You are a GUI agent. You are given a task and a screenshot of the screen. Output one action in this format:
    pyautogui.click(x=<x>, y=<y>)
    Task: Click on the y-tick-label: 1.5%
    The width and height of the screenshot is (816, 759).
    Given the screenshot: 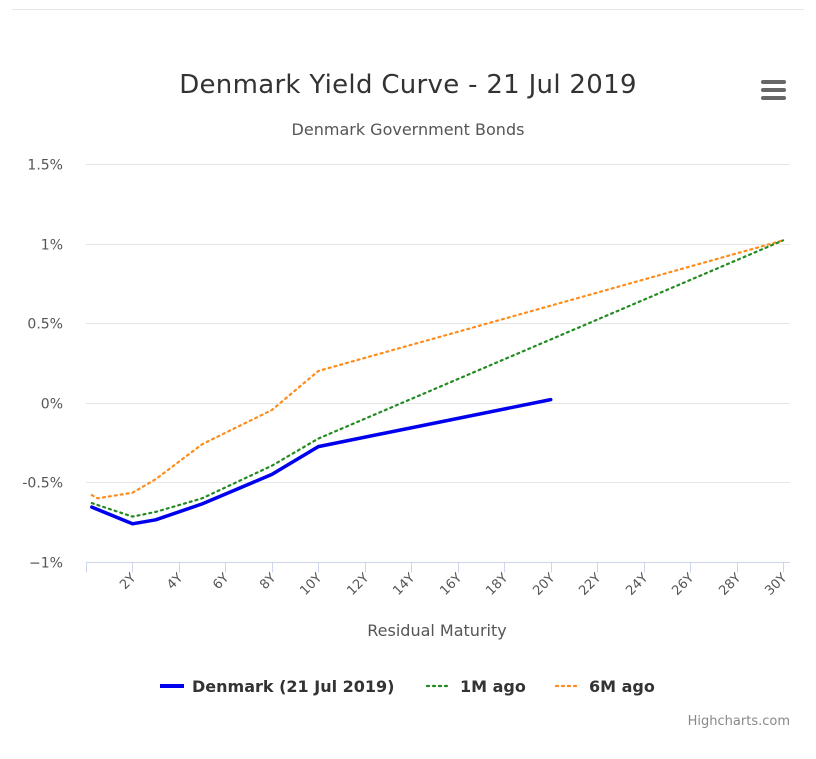 What is the action you would take?
    pyautogui.click(x=45, y=166)
    